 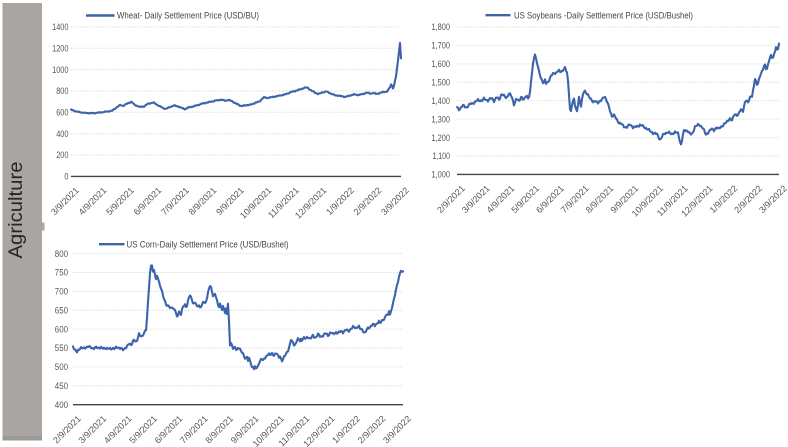 What do you see at coordinates (66, 177) in the screenshot?
I see `svg-text: 0` at bounding box center [66, 177].